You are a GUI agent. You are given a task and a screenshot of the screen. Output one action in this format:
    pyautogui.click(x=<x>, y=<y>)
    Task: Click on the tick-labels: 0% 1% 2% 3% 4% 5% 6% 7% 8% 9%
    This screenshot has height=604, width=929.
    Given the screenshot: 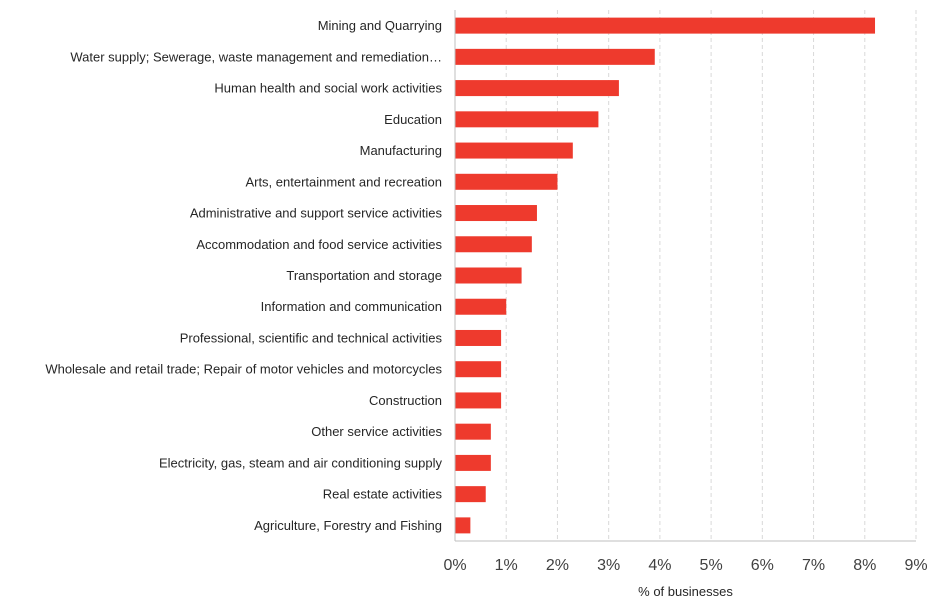 What is the action you would take?
    pyautogui.click(x=685, y=565)
    